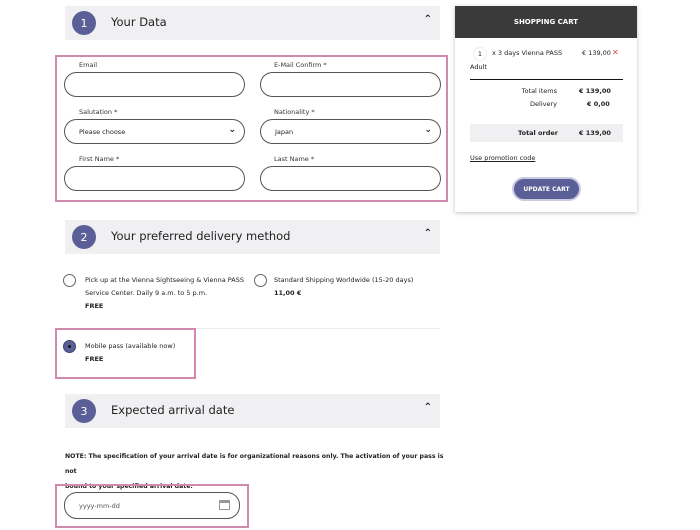 The image size is (700, 530). I want to click on section-title: Your preferred delivery method, so click(201, 236).